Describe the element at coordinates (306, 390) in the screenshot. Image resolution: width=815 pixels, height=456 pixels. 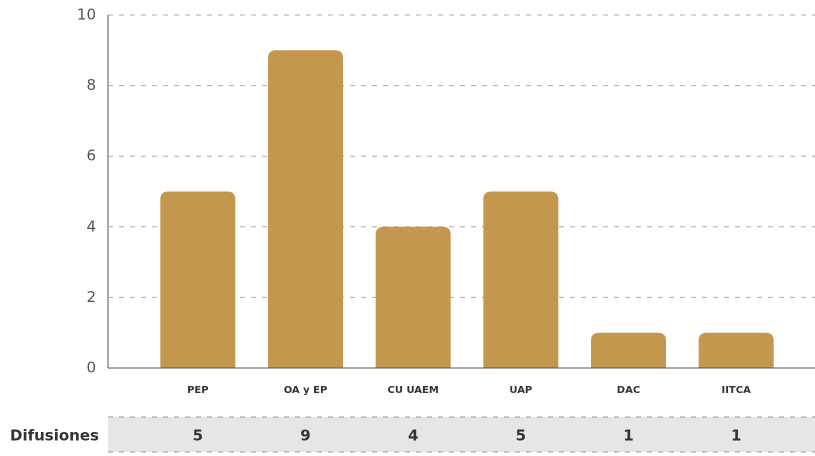
I see `x-tick-label: OA y EP` at that location.